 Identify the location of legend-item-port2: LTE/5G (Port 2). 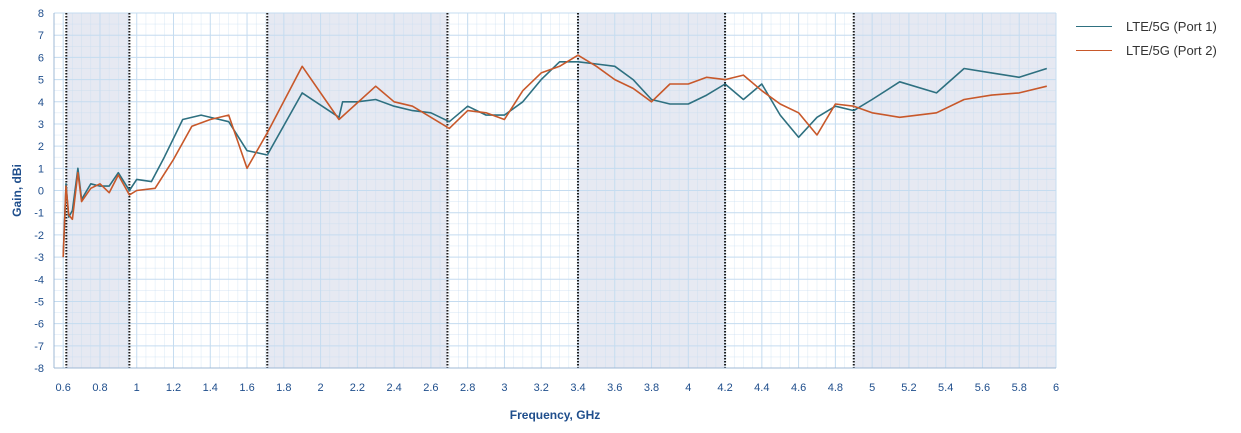
(1158, 50).